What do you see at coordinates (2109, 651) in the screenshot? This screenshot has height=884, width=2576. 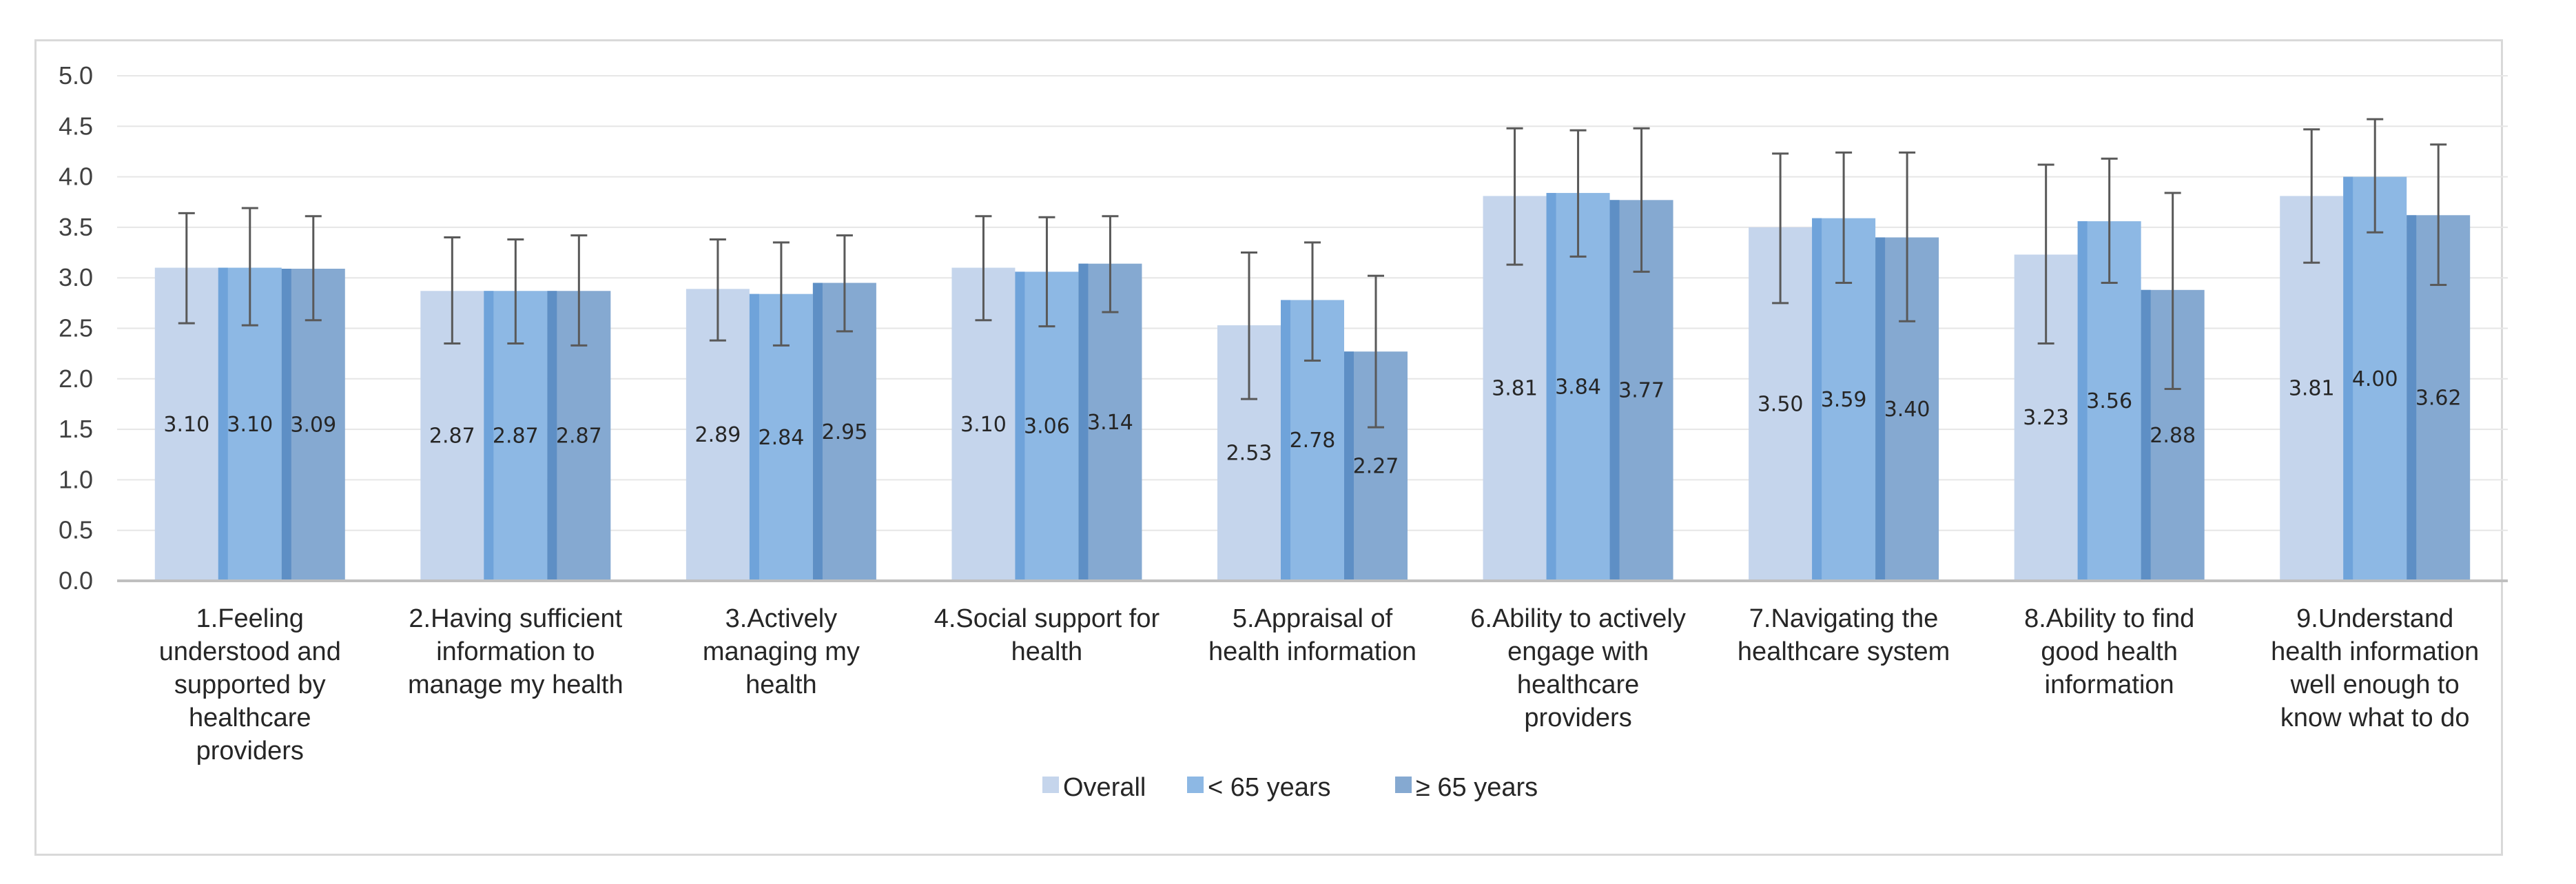 I see `x-tick-label: good health` at bounding box center [2109, 651].